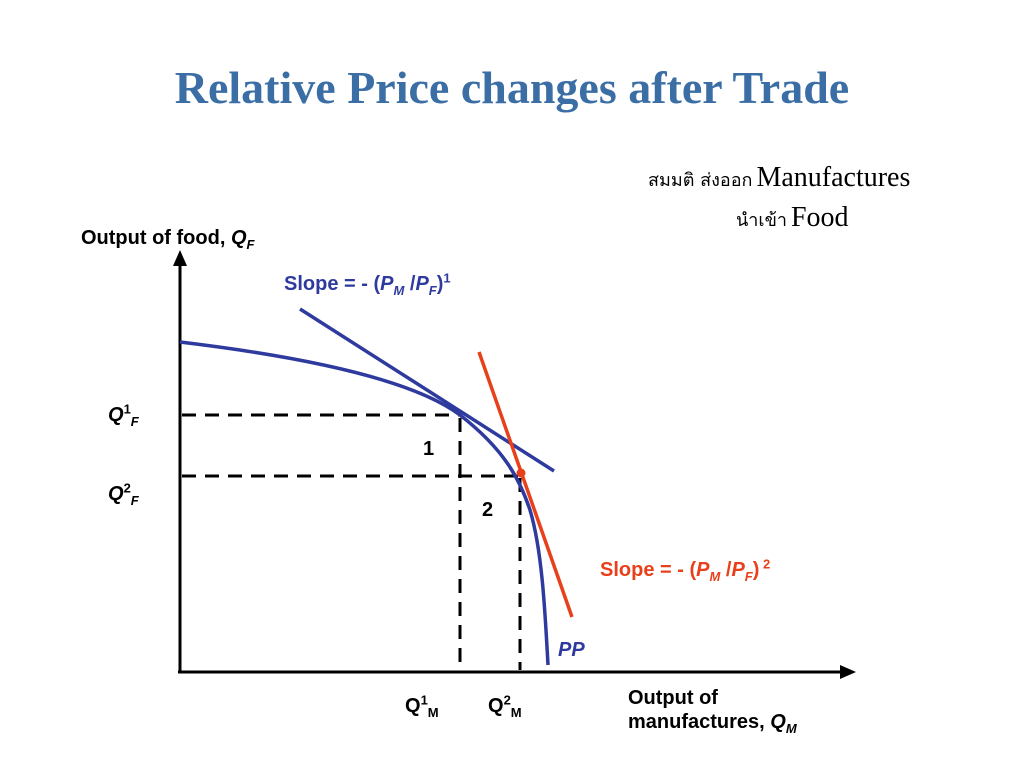 The height and width of the screenshot is (768, 1024). What do you see at coordinates (761, 220) in the screenshot?
I see `assumption-thai-2: นำเข้า` at bounding box center [761, 220].